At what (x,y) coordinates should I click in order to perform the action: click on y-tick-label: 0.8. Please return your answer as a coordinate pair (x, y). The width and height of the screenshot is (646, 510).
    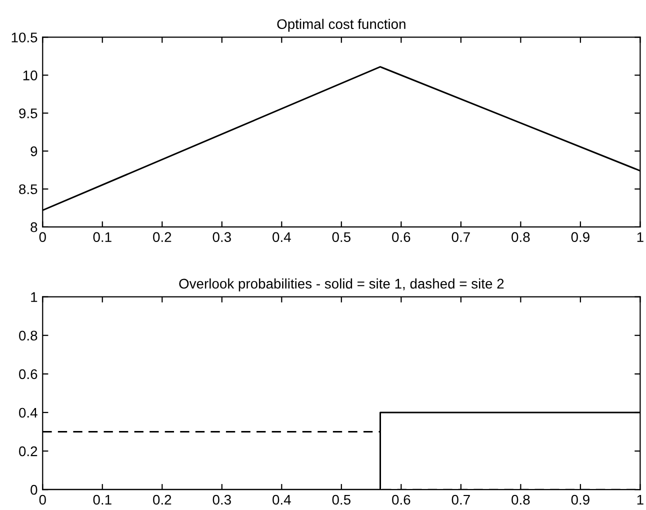
    Looking at the image, I should click on (28, 335).